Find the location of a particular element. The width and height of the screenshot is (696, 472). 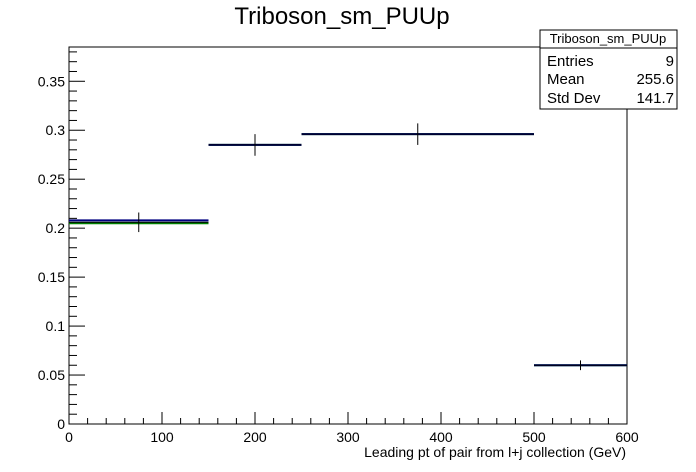

x-tick-label: 100 is located at coordinates (162, 437).